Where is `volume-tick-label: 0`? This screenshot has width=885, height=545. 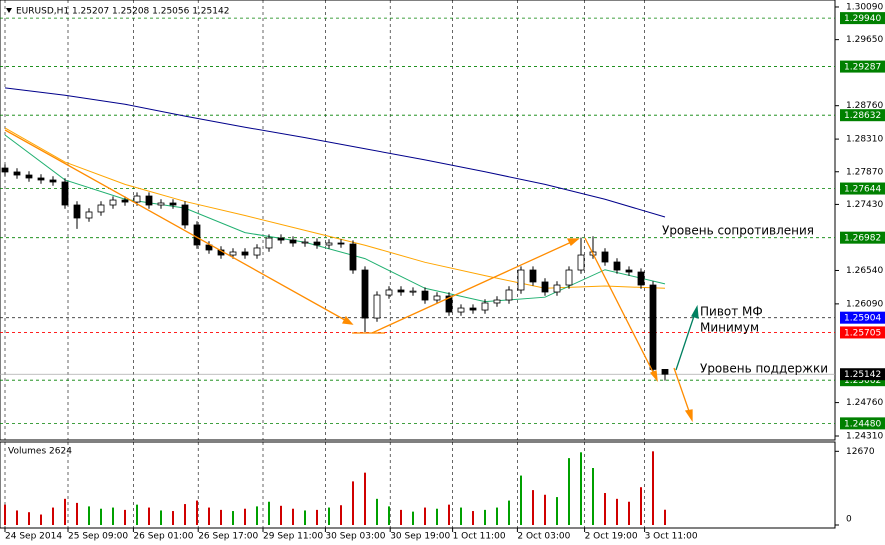
volume-tick-label: 0 is located at coordinates (849, 520).